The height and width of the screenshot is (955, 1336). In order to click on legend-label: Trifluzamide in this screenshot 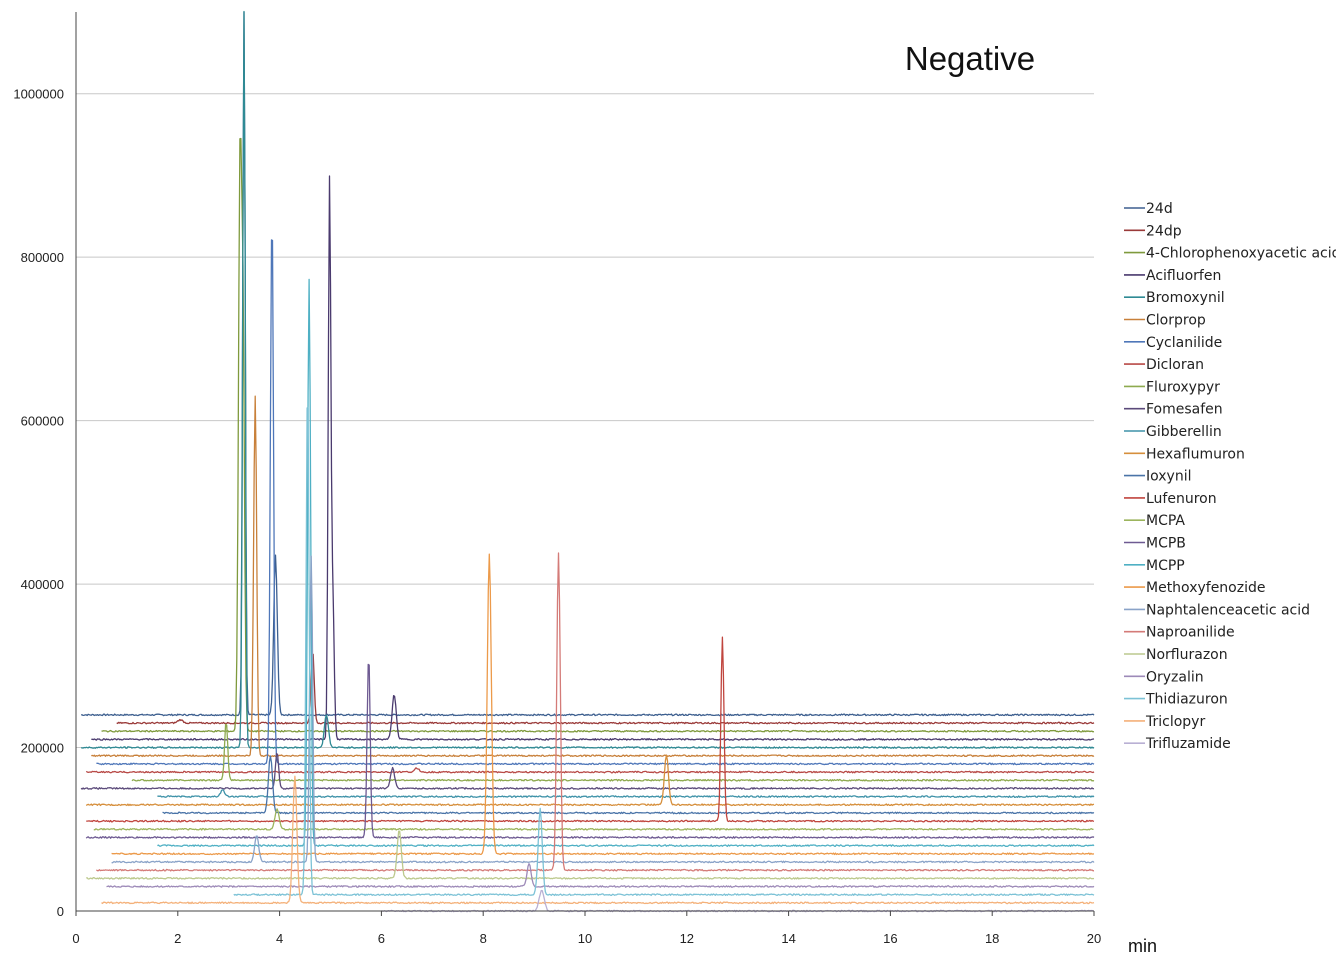, I will do `click(1188, 744)`.